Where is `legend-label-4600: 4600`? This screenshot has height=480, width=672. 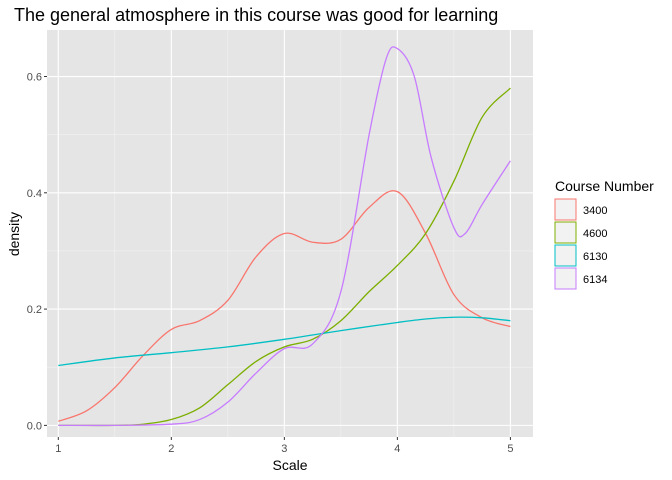
legend-label-4600: 4600 is located at coordinates (595, 234).